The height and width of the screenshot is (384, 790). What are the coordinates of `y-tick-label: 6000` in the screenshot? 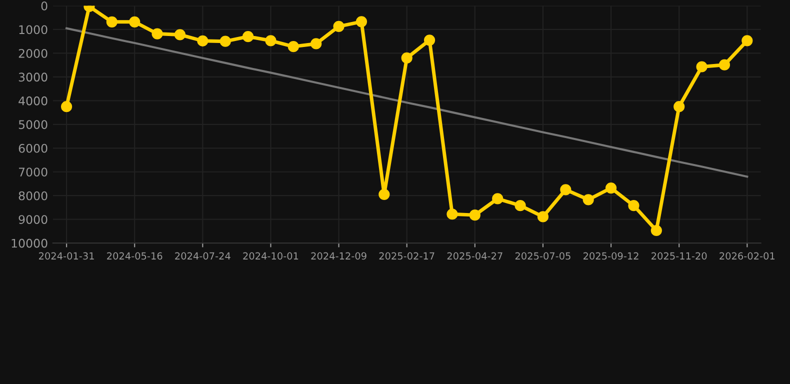 It's located at (33, 148).